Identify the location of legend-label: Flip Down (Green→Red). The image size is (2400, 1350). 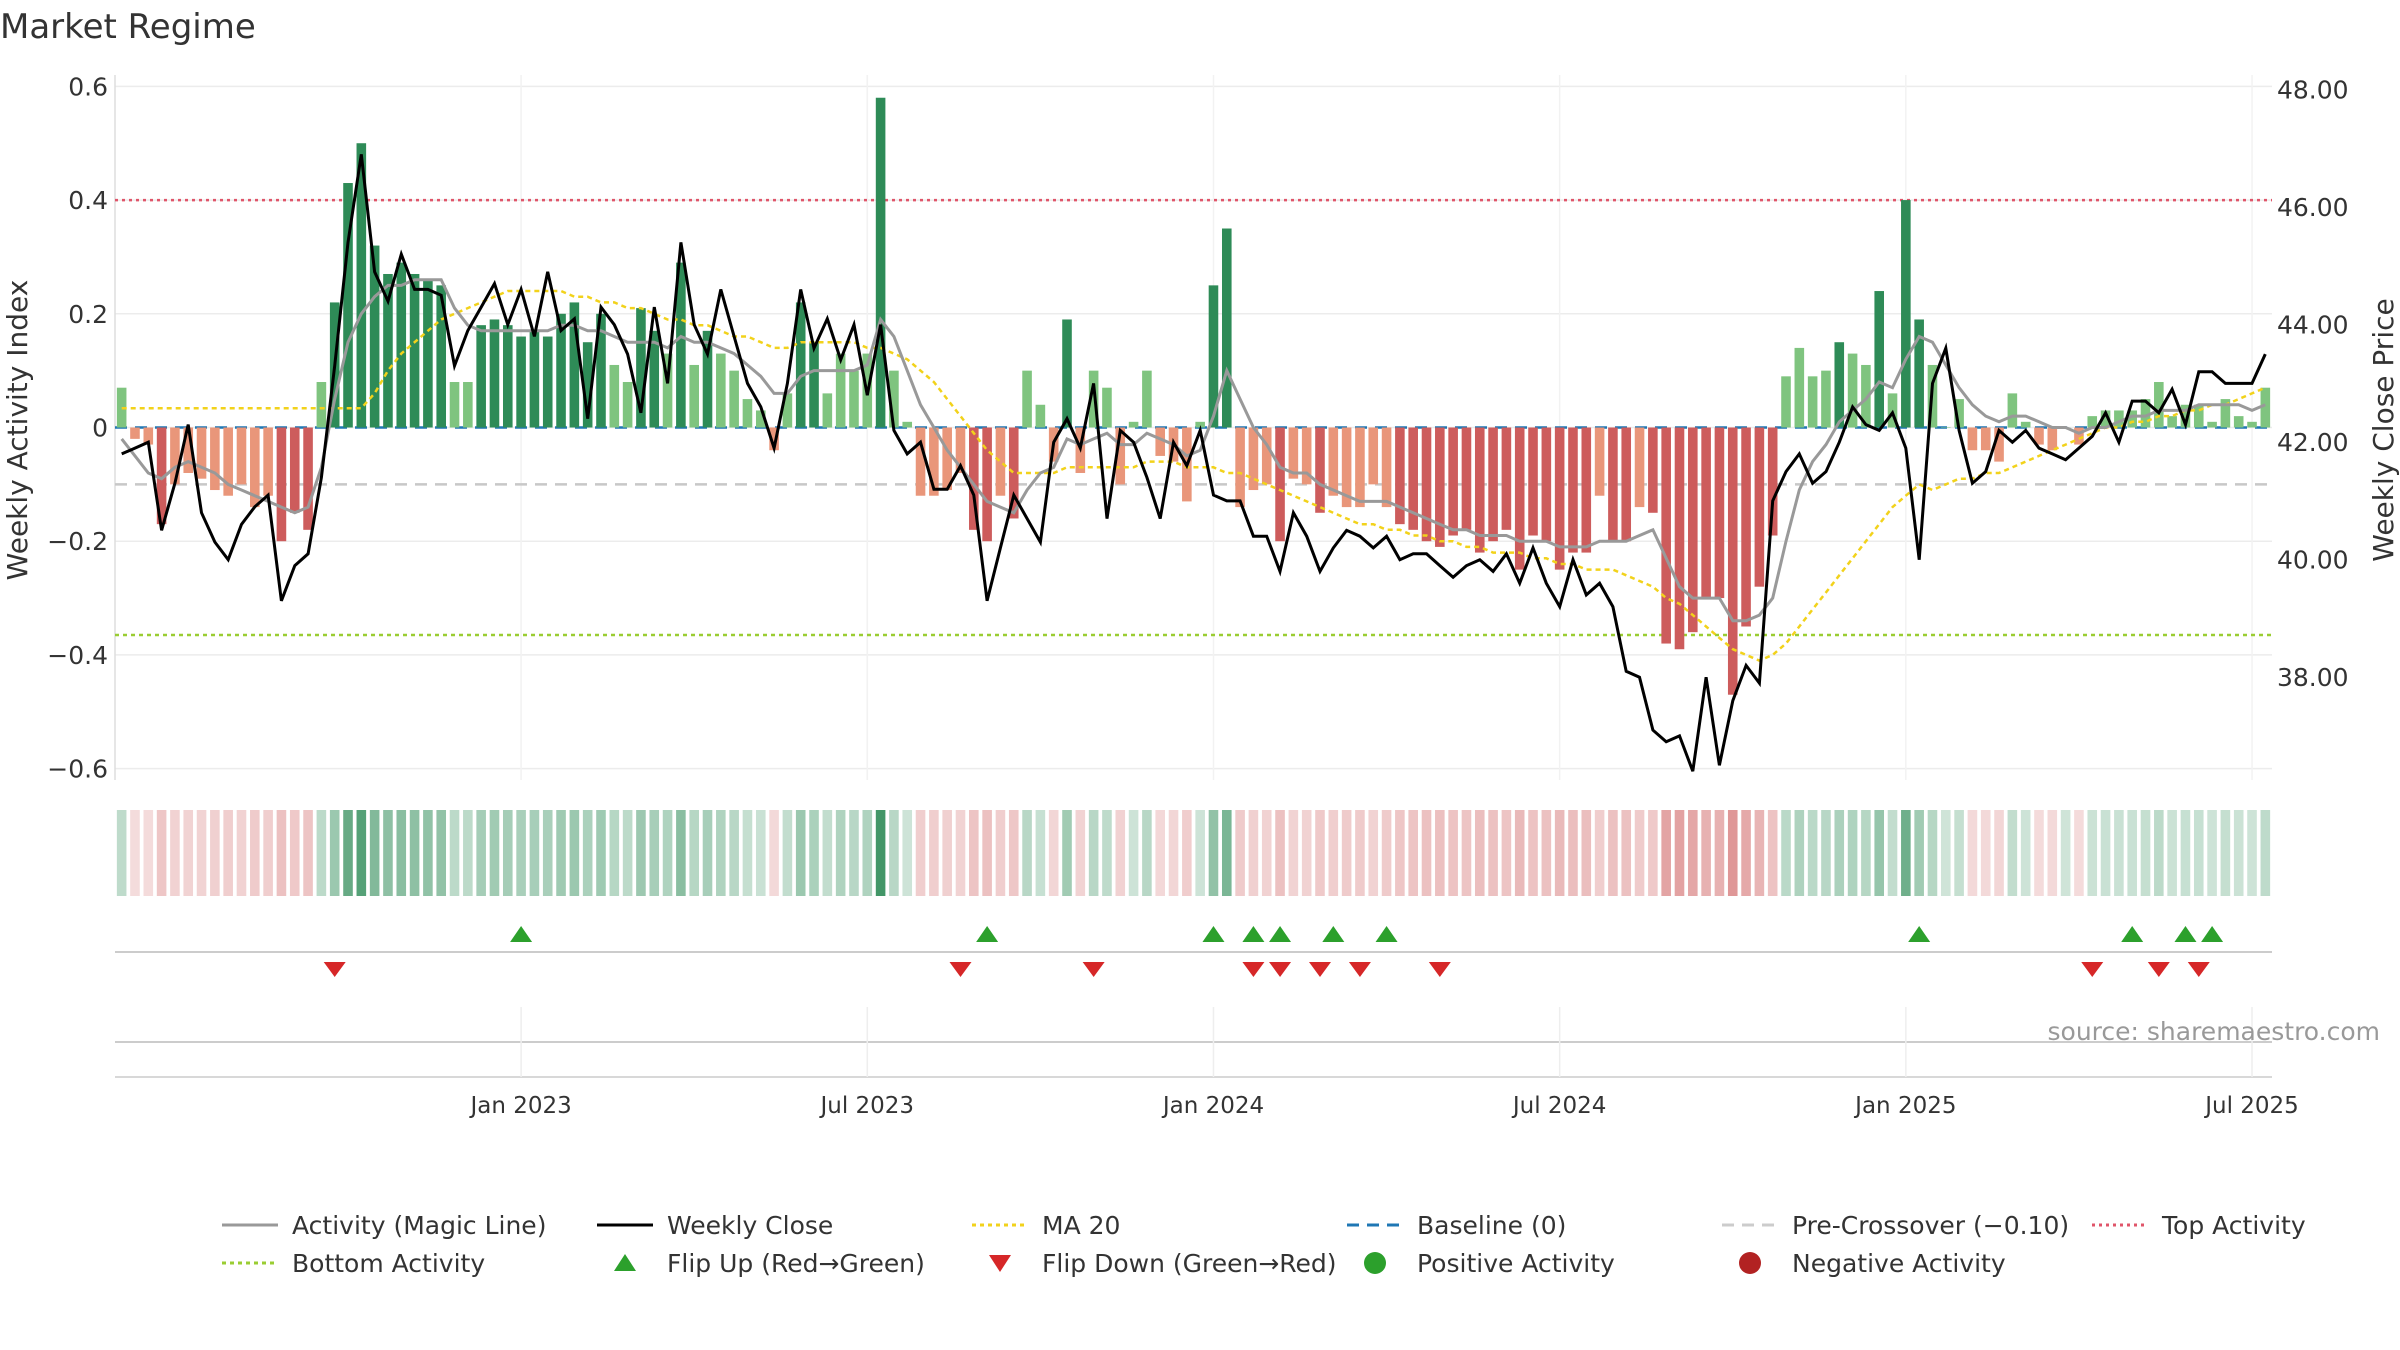
(1189, 1263).